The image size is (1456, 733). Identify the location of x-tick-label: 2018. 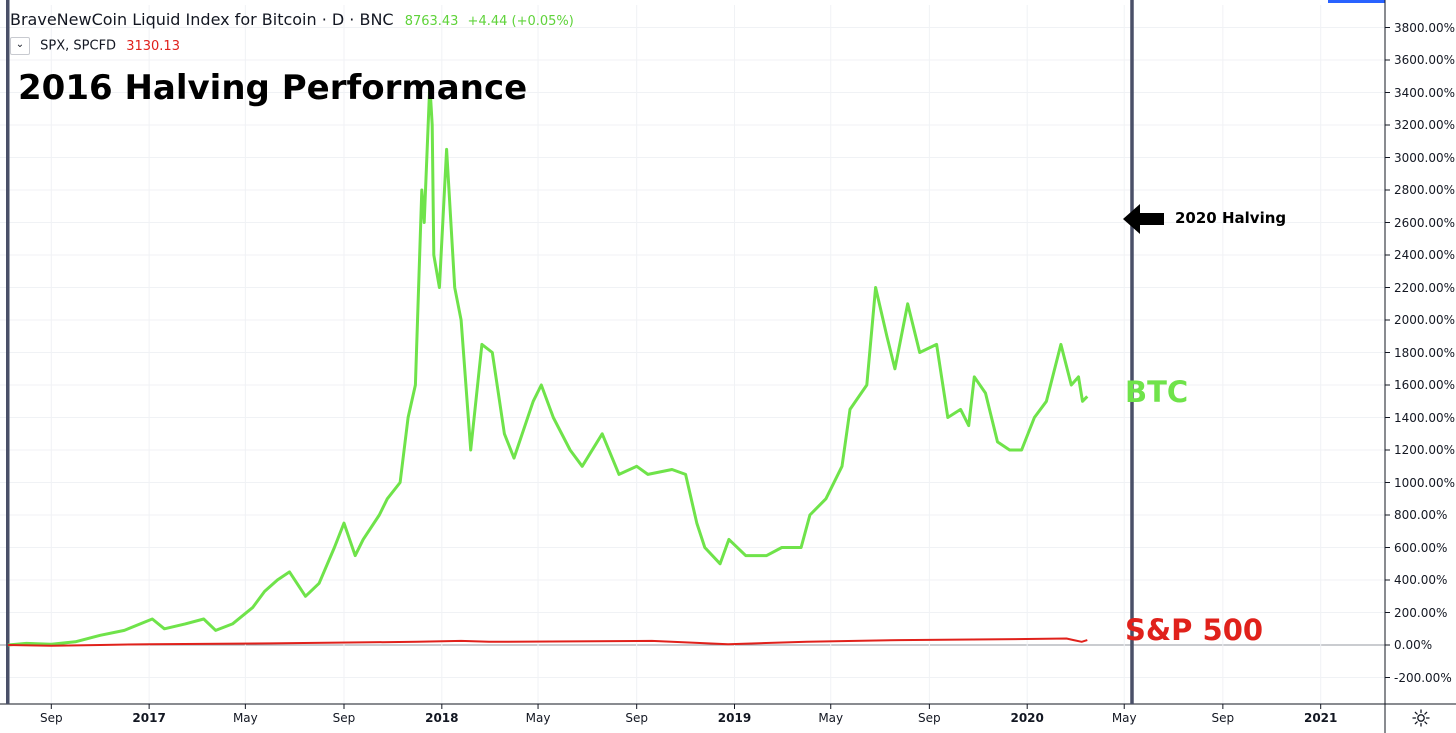
(442, 718).